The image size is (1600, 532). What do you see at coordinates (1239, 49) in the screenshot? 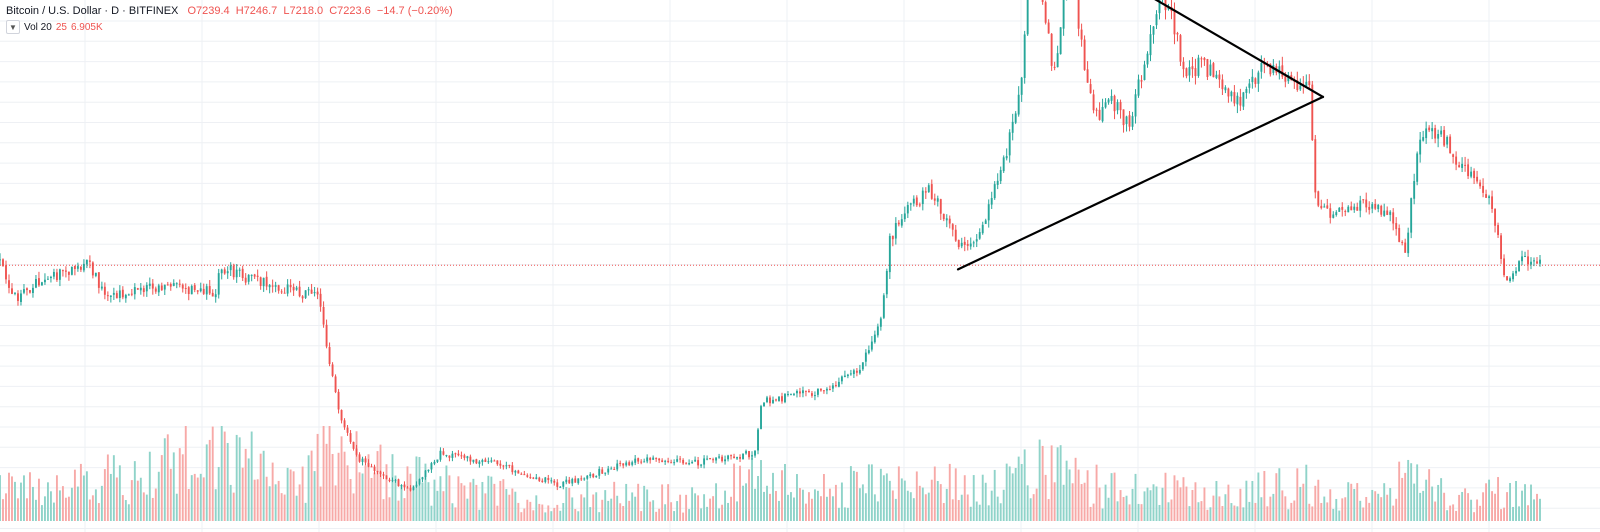
I see `trendline-upper-resistance` at bounding box center [1239, 49].